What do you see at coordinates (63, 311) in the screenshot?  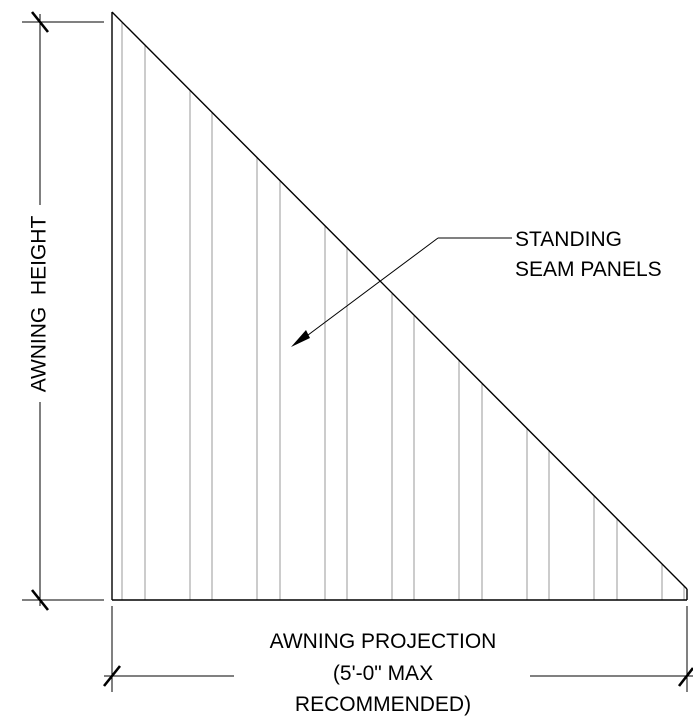 I see `height-dimension` at bounding box center [63, 311].